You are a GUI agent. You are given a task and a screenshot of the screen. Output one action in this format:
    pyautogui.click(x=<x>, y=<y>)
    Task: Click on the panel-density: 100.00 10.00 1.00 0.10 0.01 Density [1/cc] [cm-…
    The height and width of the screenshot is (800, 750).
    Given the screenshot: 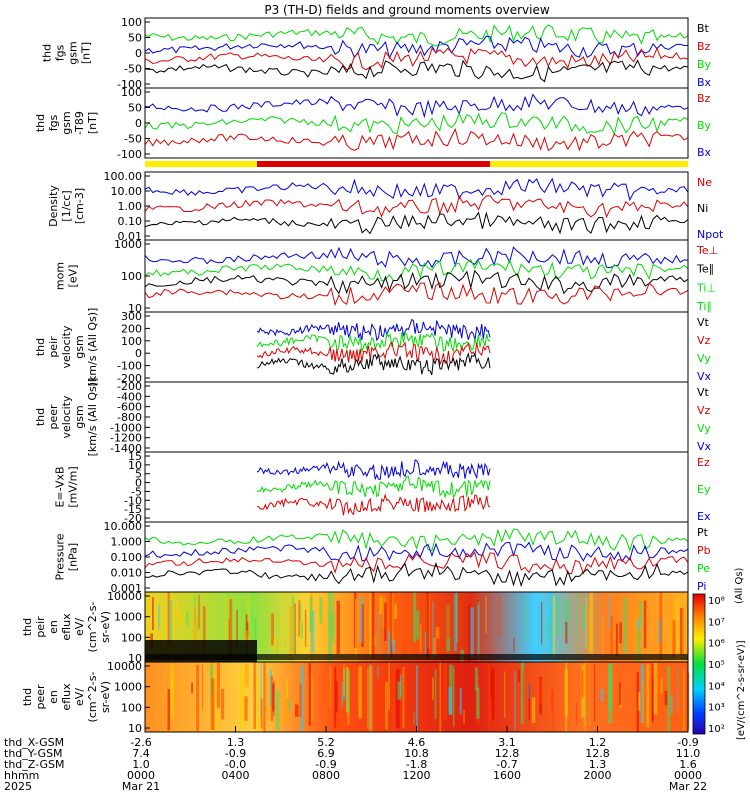 What is the action you would take?
    pyautogui.click(x=385, y=206)
    